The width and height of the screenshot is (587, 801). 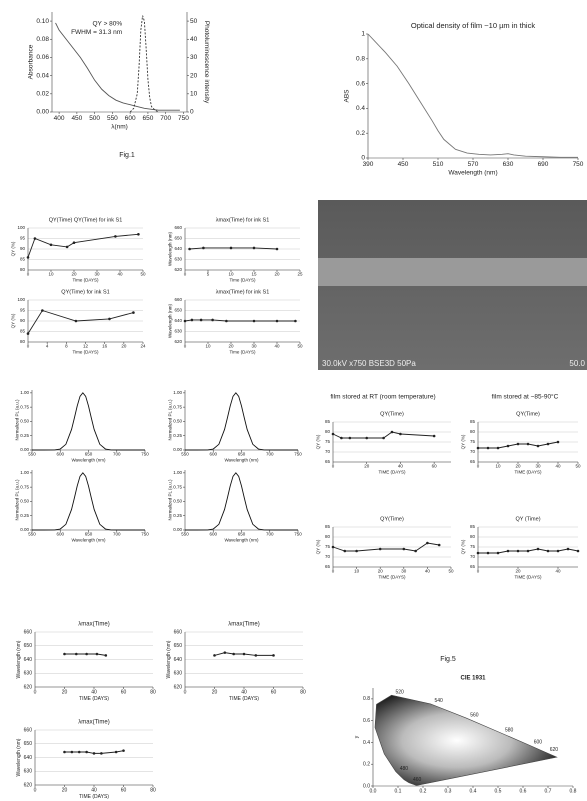 What do you see at coordinates (243, 625) in the screenshot?
I see `chart-title: λmax(Time)` at bounding box center [243, 625].